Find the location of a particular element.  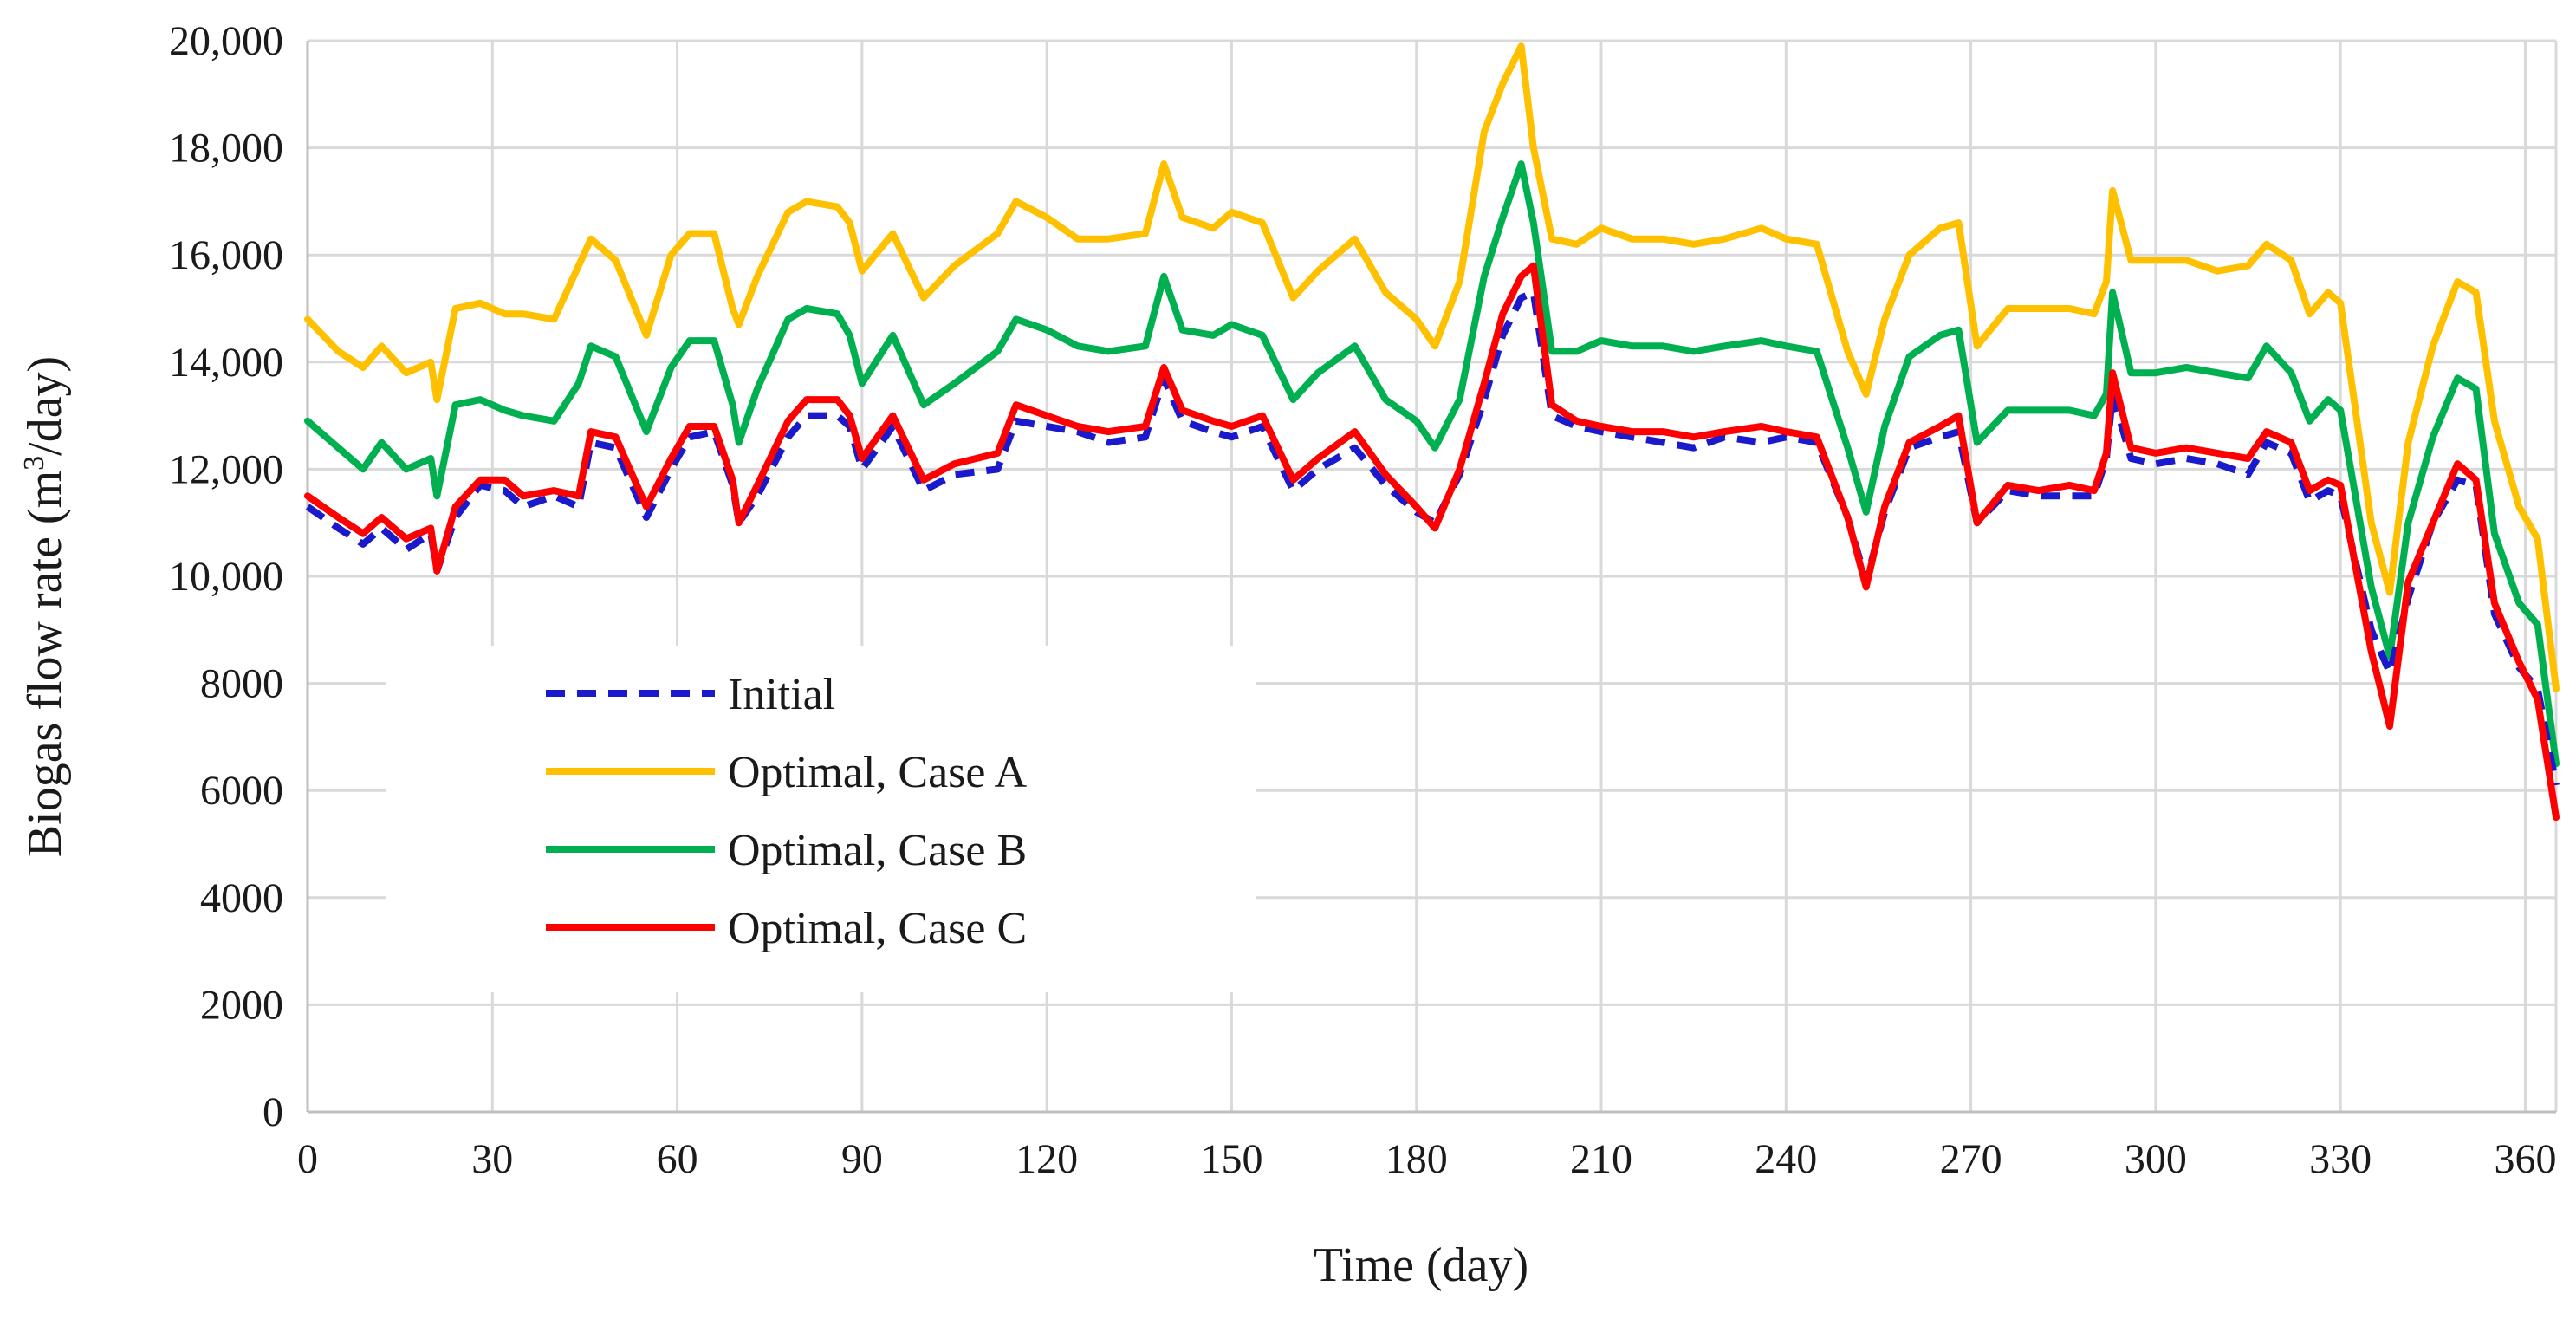

y-tick-label: 18,000 is located at coordinates (226, 149).